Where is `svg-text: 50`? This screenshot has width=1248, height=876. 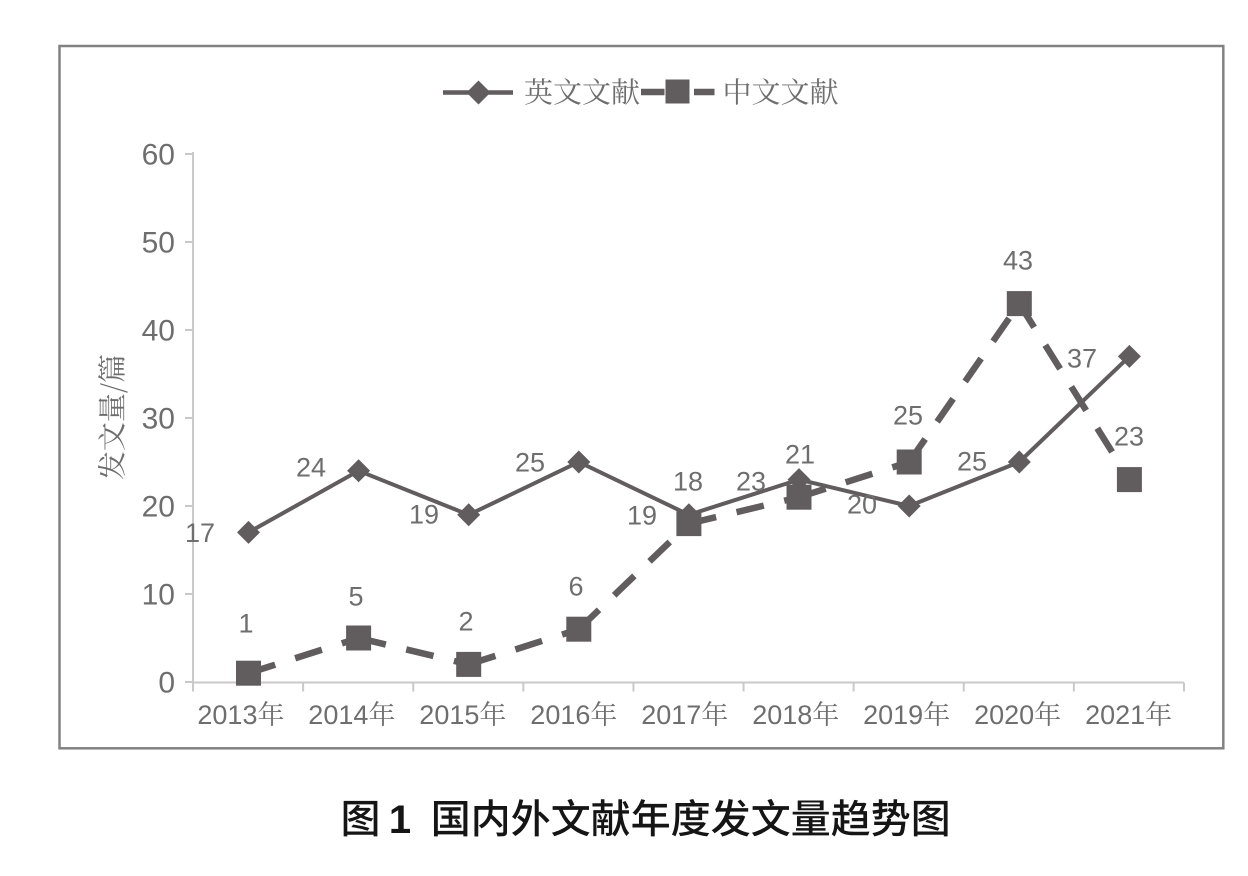 svg-text: 50 is located at coordinates (158, 243).